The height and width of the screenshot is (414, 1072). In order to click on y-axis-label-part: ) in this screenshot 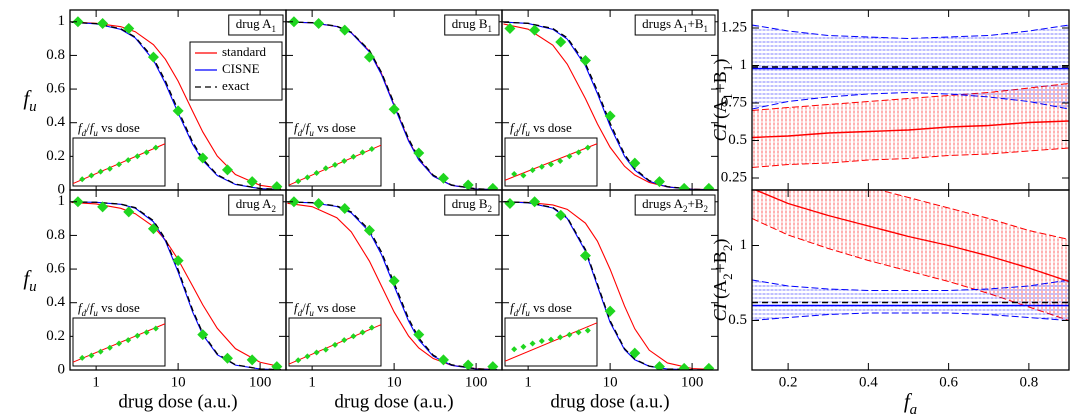, I will do `click(720, 62)`.